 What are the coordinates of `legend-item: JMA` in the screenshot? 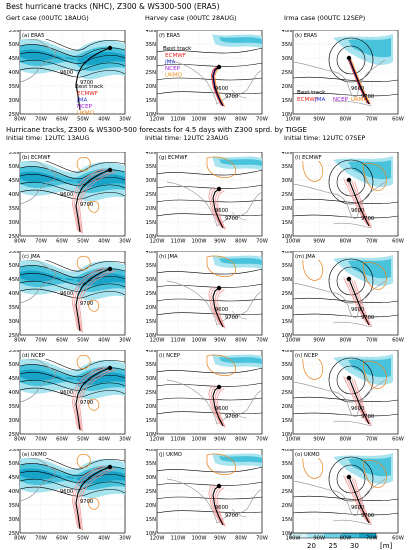 It's located at (81, 101).